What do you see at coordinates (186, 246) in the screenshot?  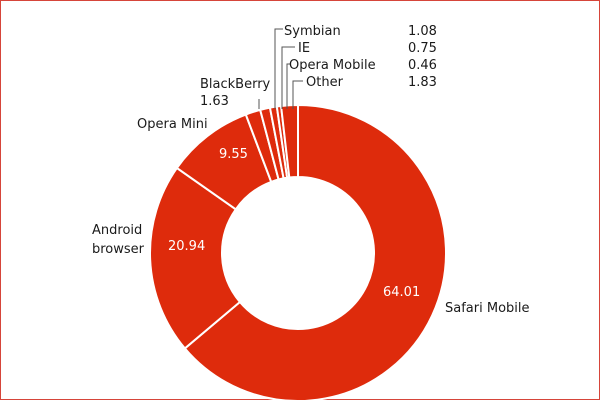 I see `value-android: 20.94` at bounding box center [186, 246].